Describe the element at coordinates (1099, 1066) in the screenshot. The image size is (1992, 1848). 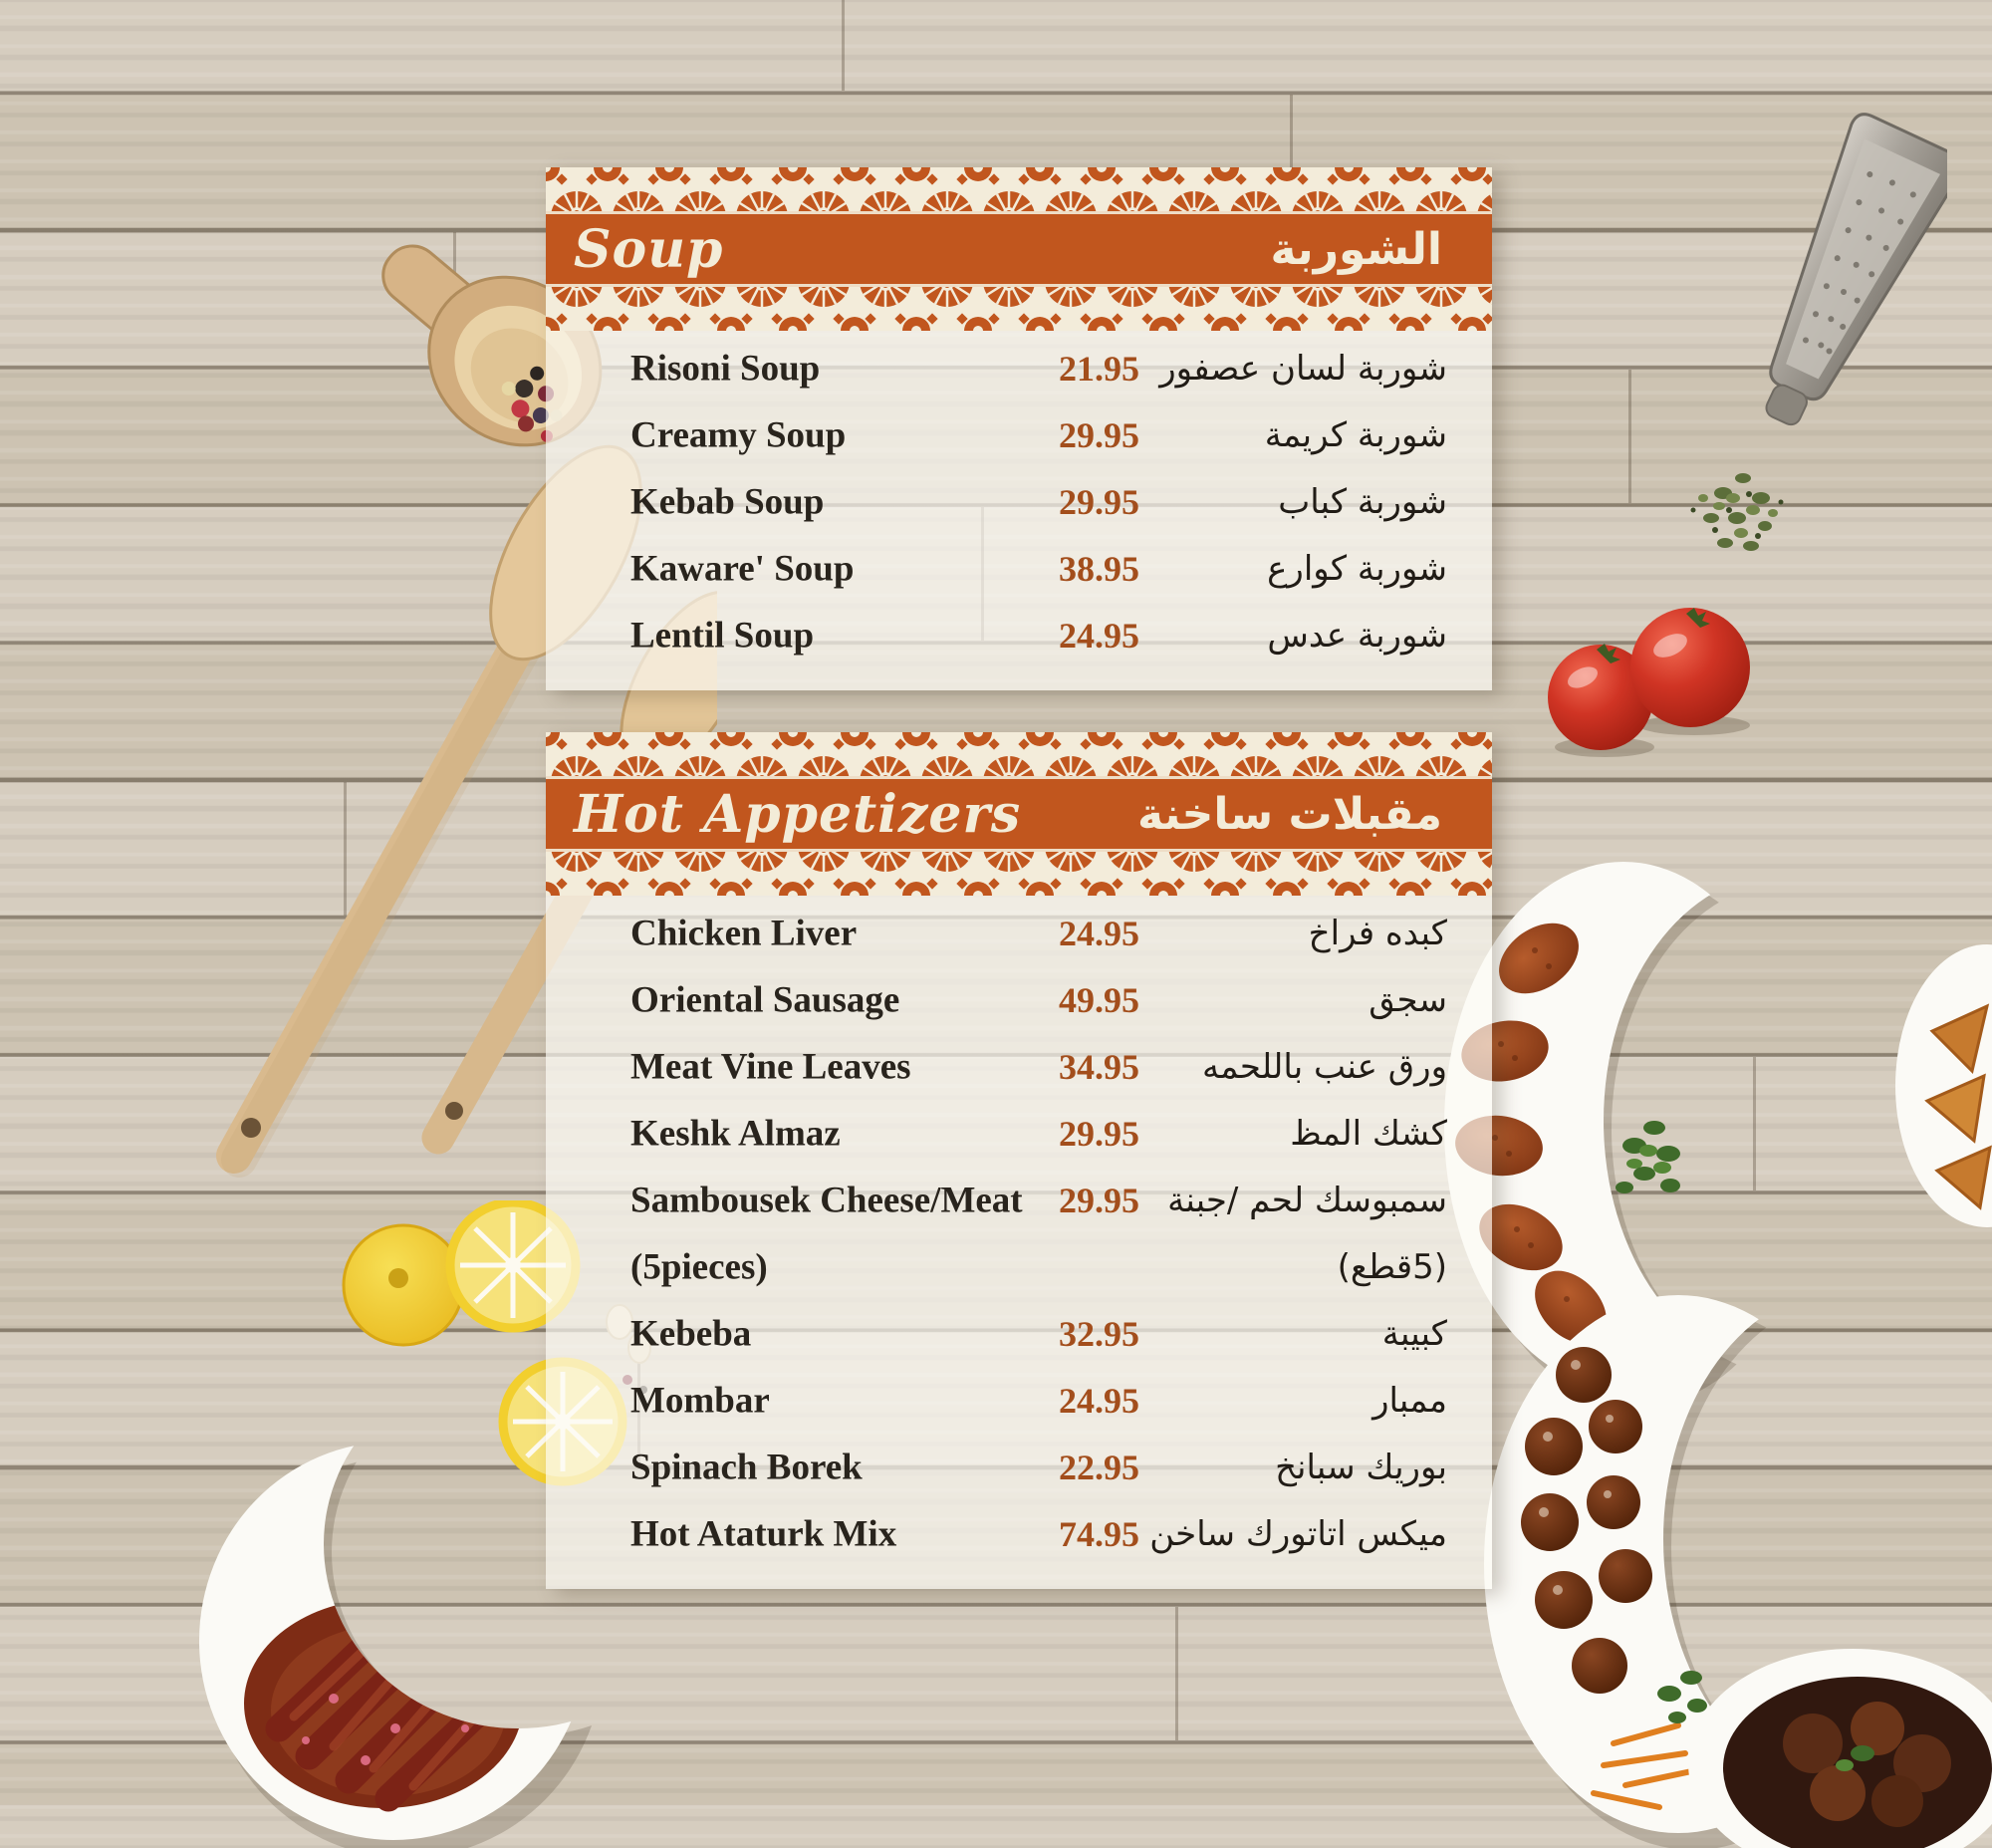
I see `item-price: 34.95` at that location.